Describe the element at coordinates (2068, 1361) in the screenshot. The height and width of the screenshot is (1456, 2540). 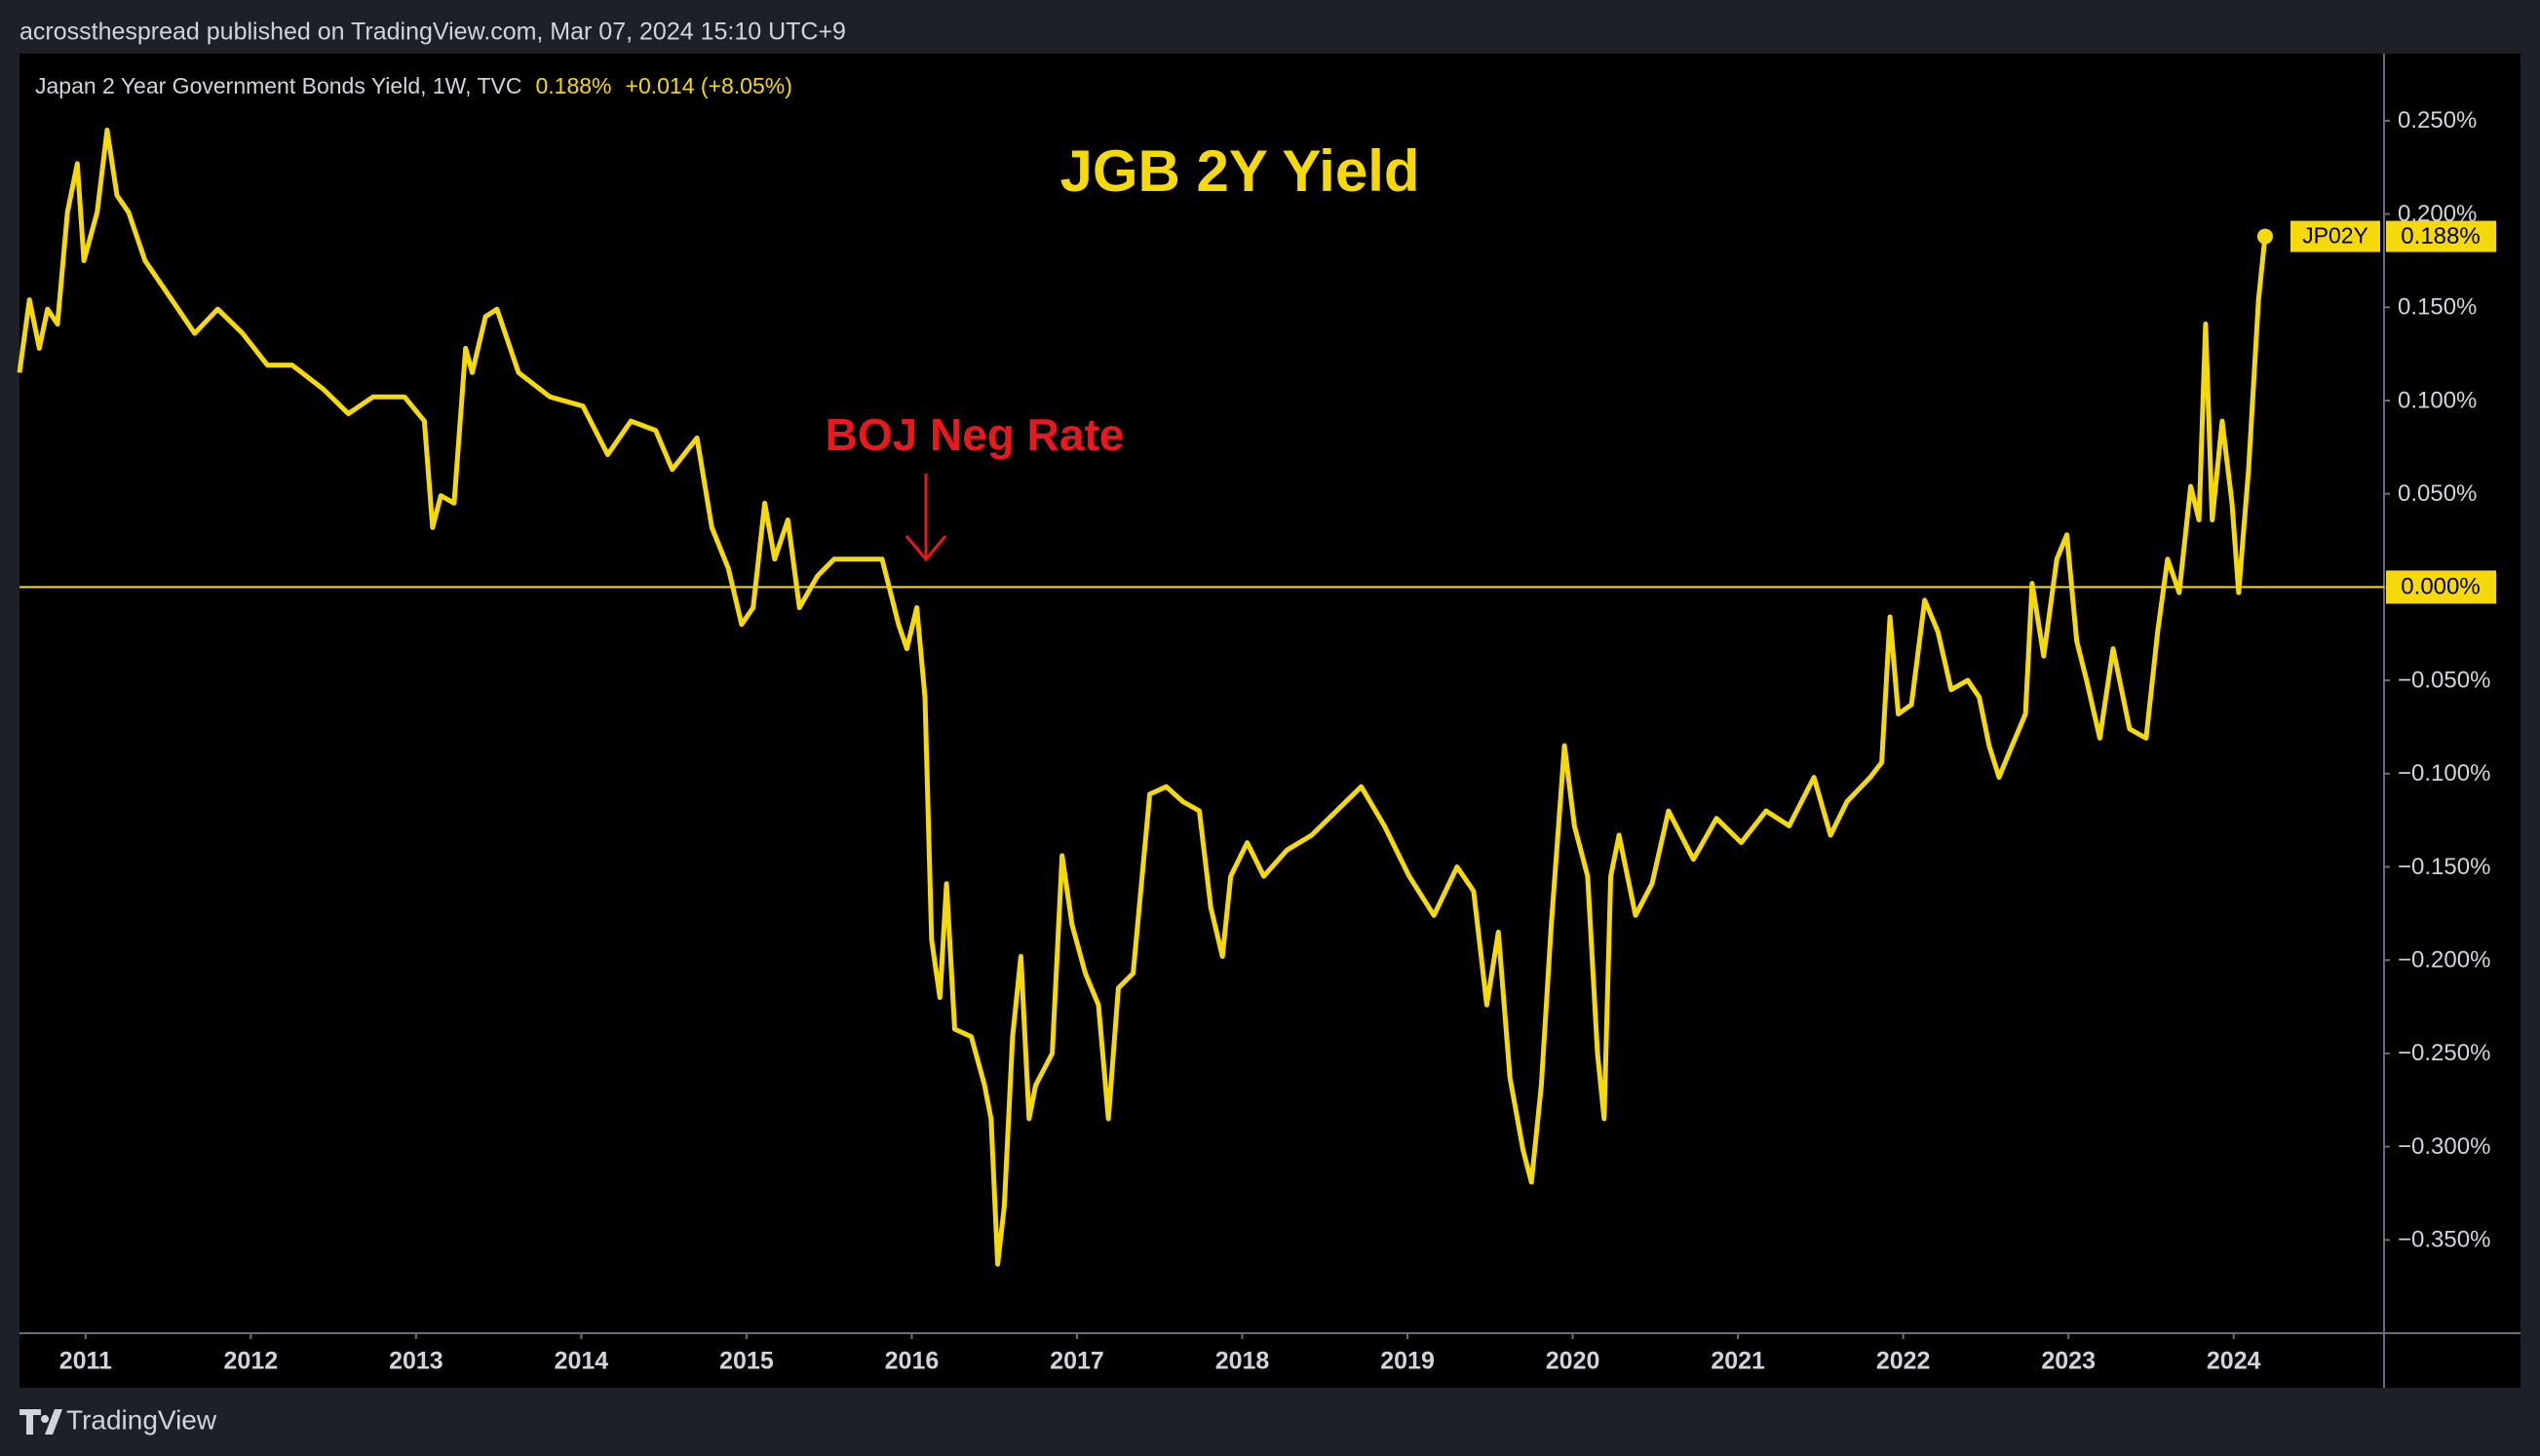
I see `x-tick-label: 2023` at that location.